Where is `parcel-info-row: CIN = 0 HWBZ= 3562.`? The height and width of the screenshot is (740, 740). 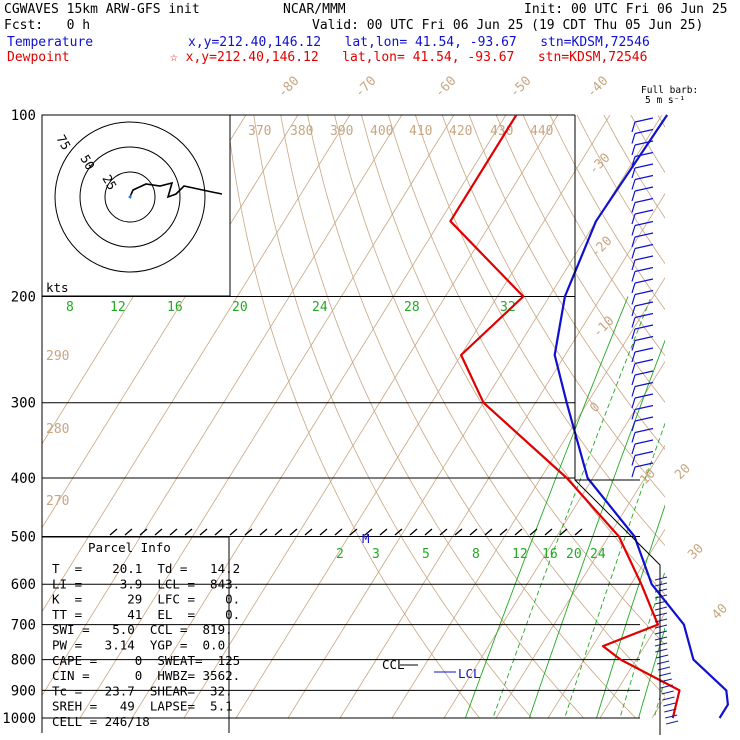
parcel-info-row: CIN = 0 HWBZ= 3562. is located at coordinates (146, 675).